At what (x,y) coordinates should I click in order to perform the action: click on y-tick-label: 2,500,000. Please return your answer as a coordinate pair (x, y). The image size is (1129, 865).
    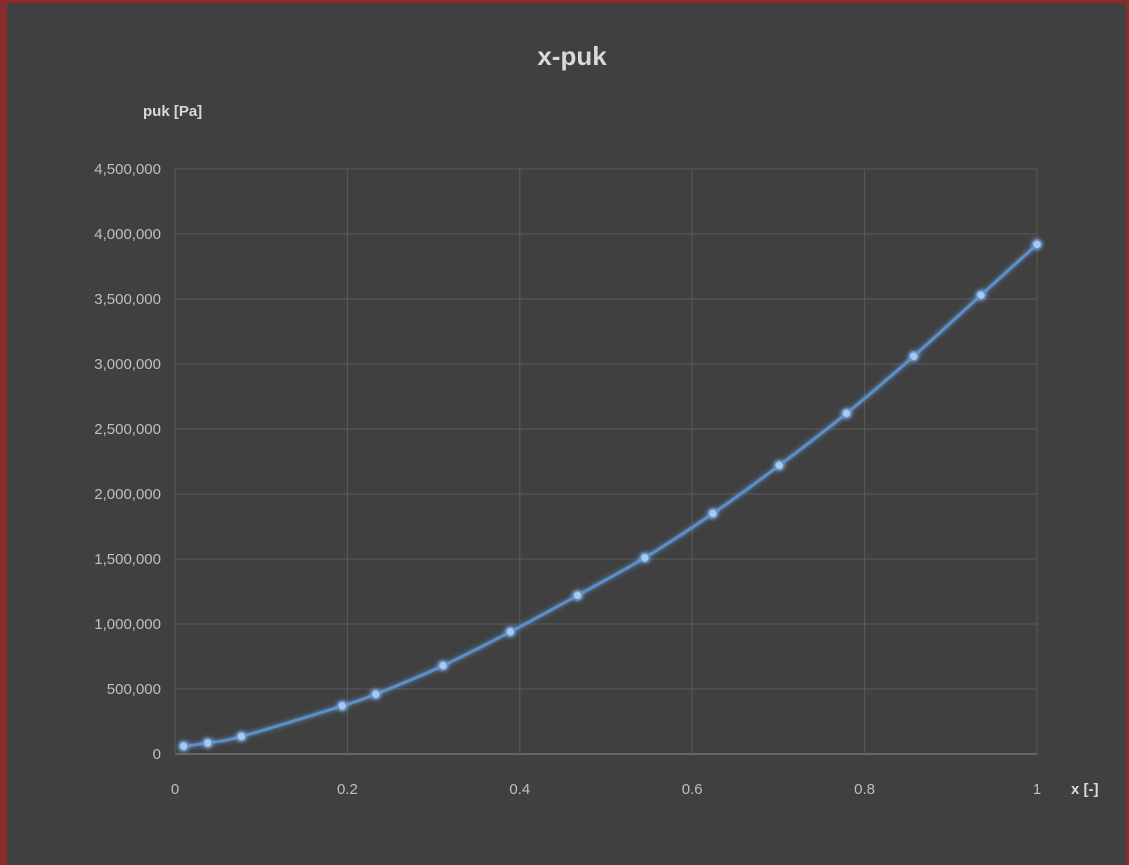
    Looking at the image, I should click on (127, 429).